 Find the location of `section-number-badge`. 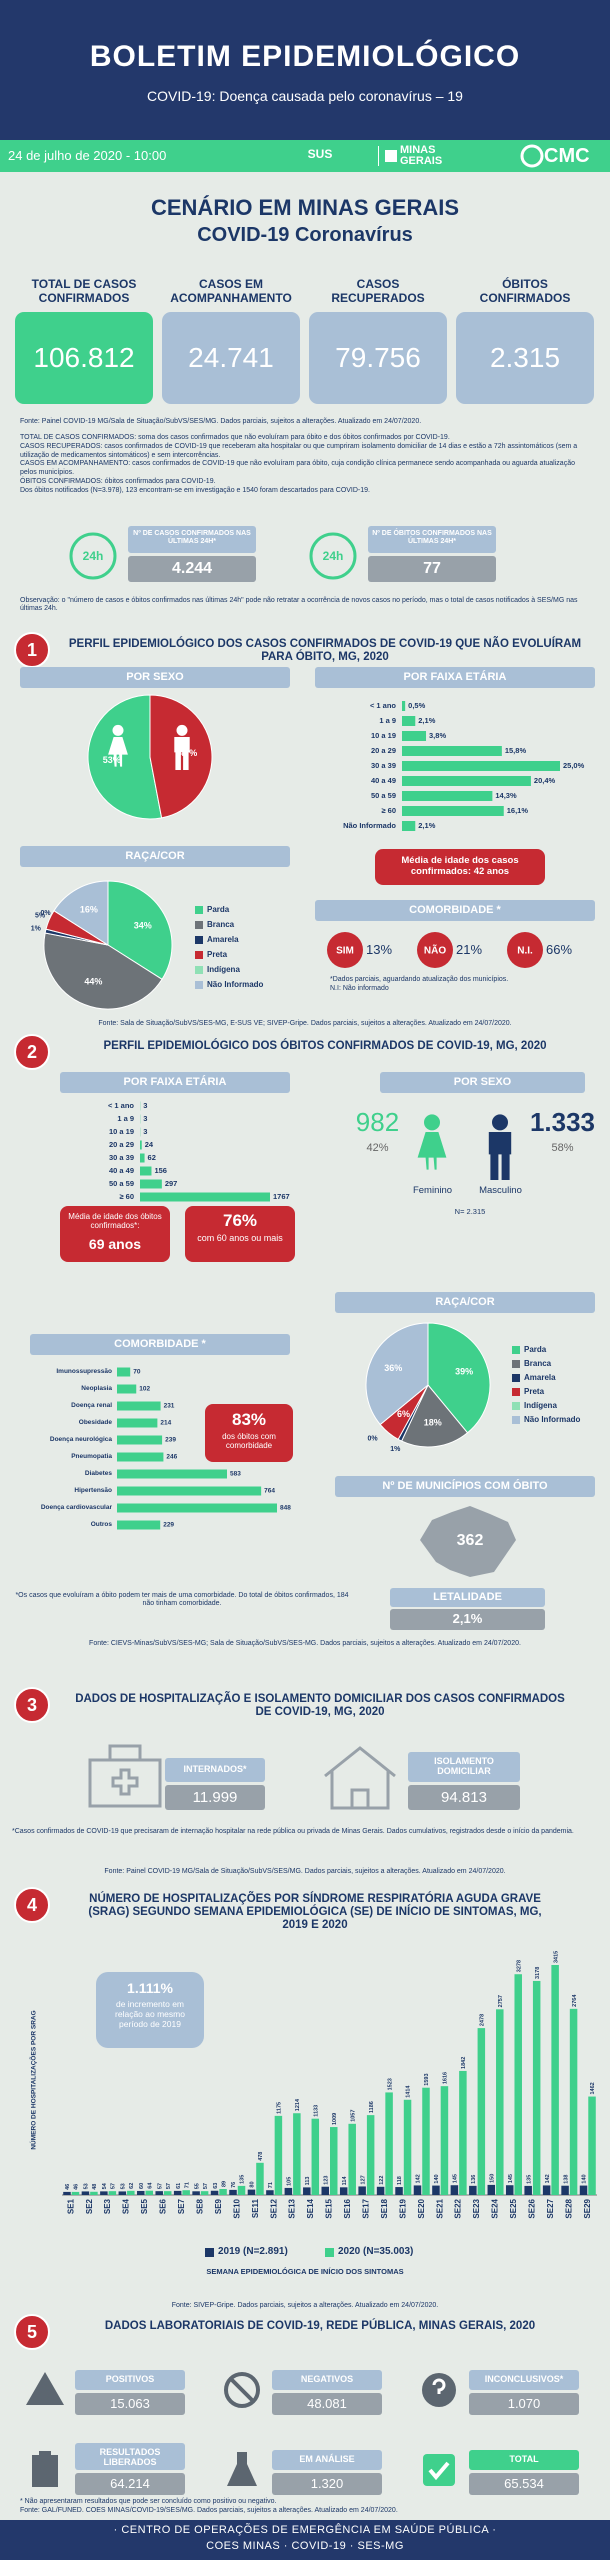

section-number-badge is located at coordinates (32, 1705).